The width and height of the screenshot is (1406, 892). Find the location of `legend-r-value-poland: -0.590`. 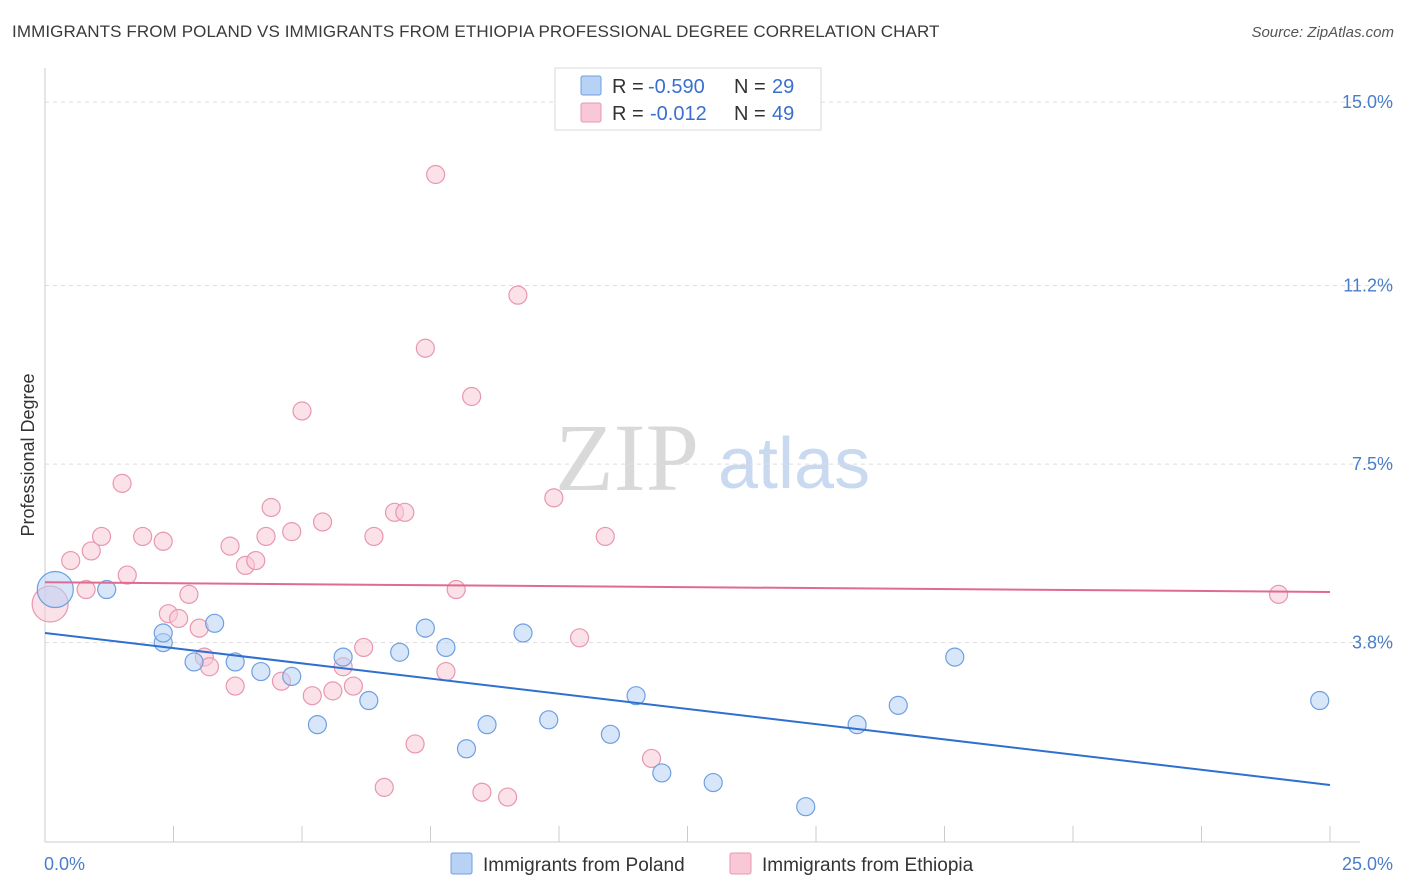

legend-r-value-poland: -0.590 is located at coordinates (676, 87).